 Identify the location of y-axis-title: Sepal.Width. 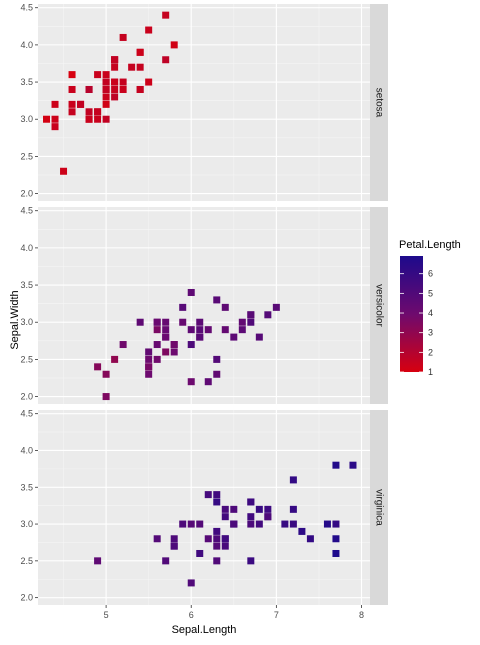
(15, 319).